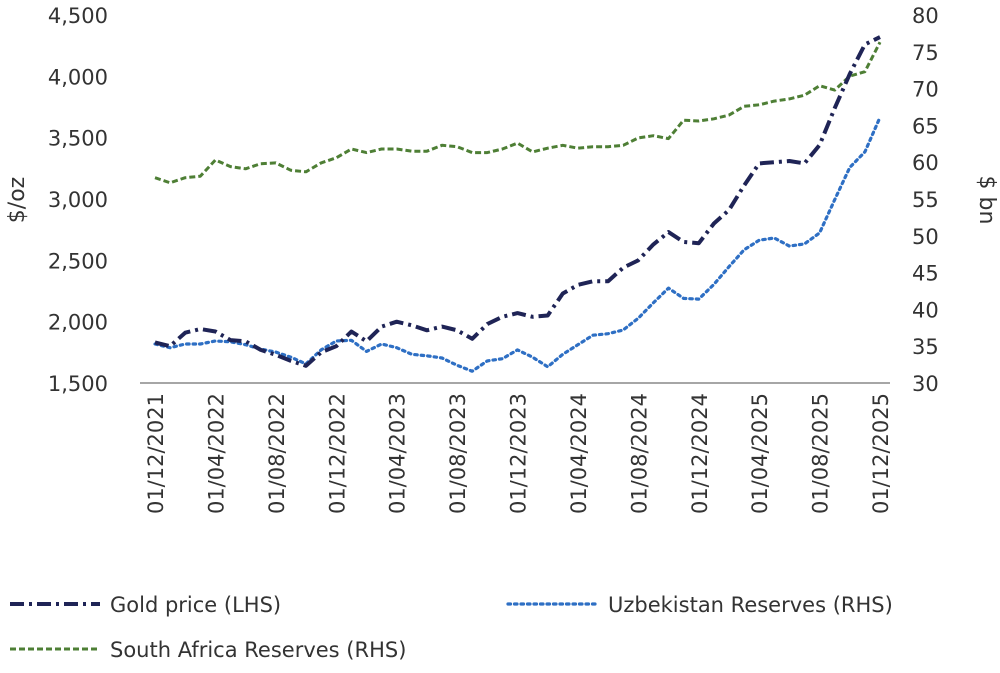  What do you see at coordinates (458, 453) in the screenshot?
I see `x-tick-label: 01/08/2023` at bounding box center [458, 453].